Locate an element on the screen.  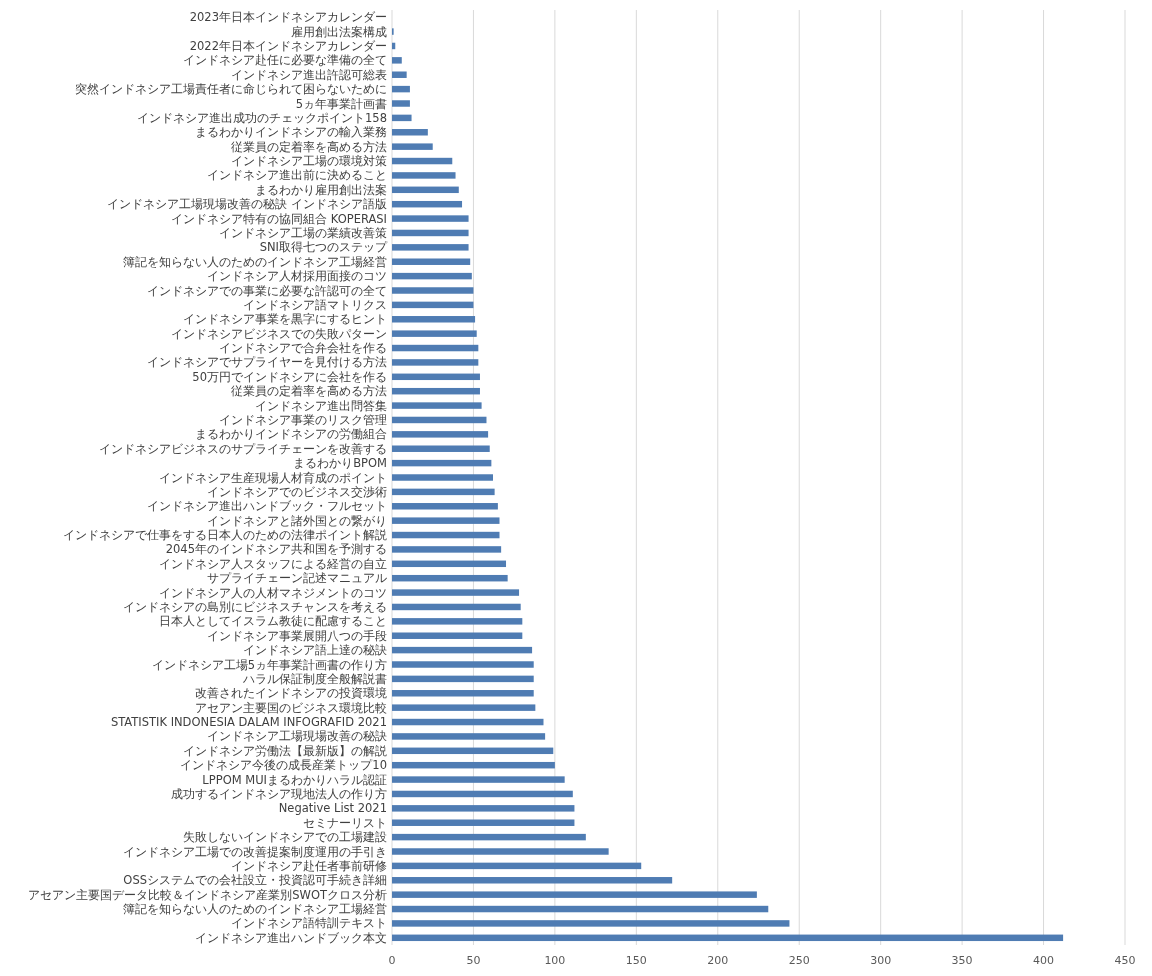
y-tick-label: インドネシア人の人材マネジメントのコツ is located at coordinates (273, 592).